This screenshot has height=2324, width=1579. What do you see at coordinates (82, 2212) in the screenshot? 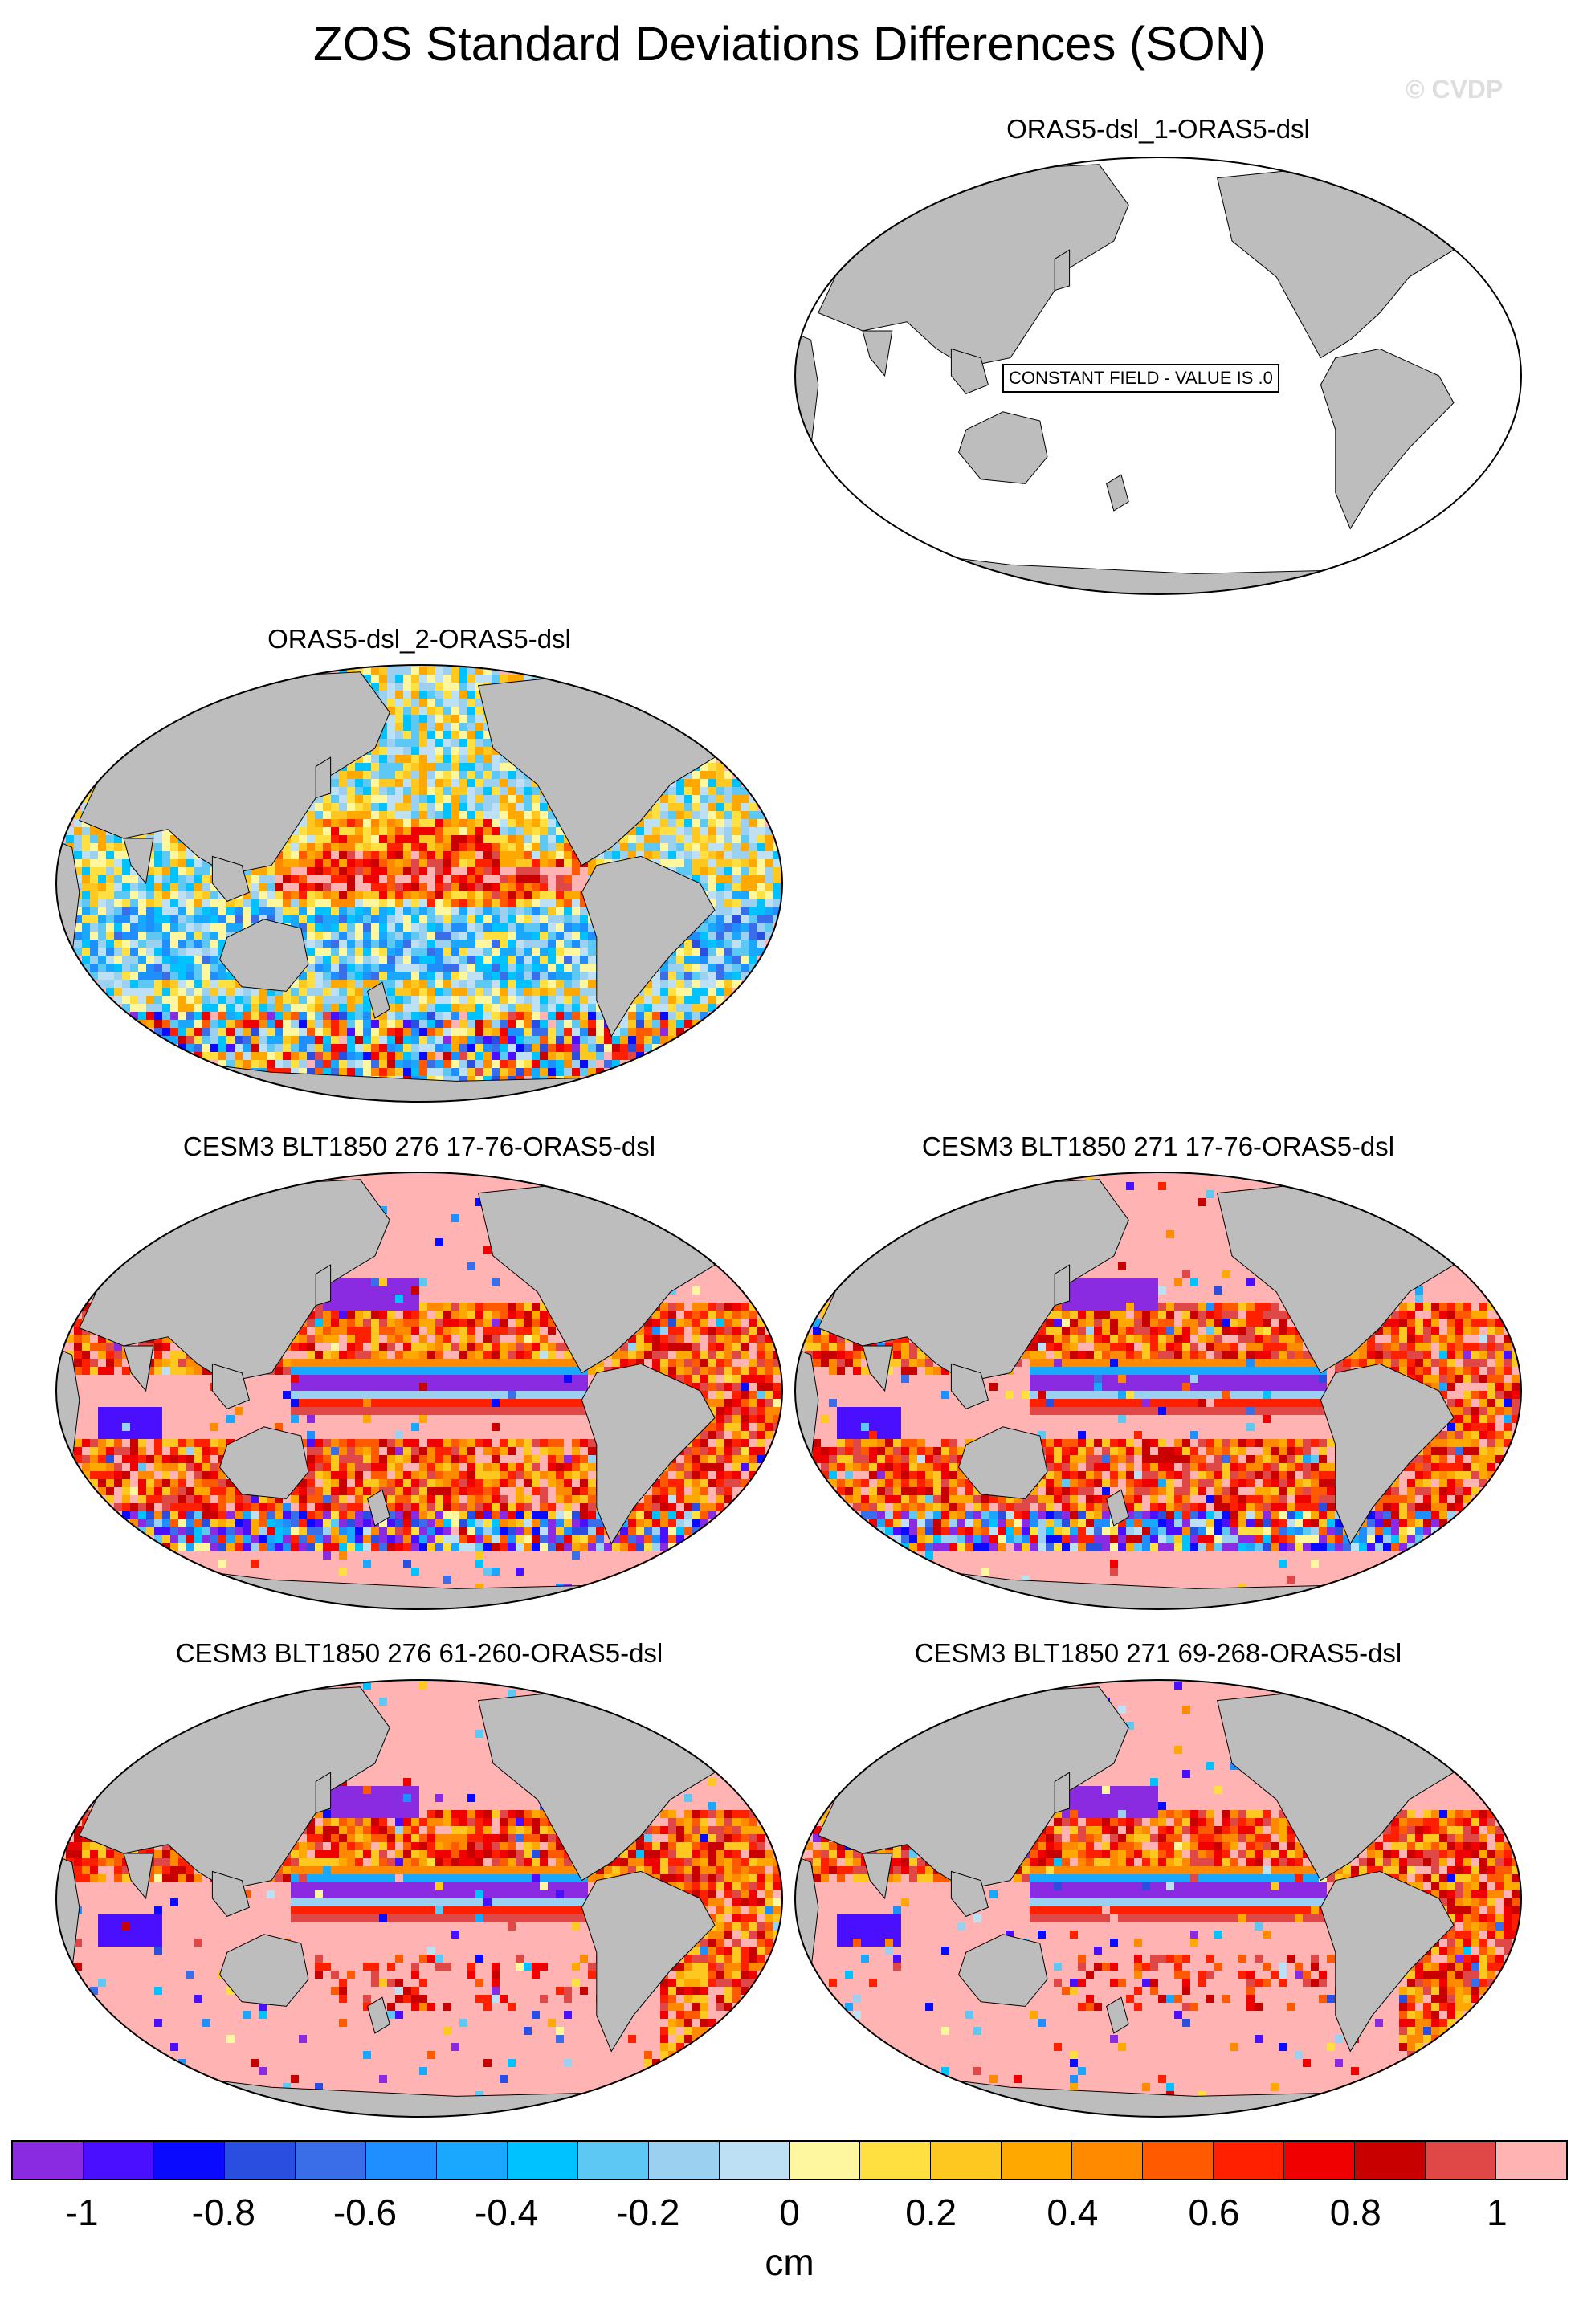
I see `colorbar-tick-label: -1` at bounding box center [82, 2212].